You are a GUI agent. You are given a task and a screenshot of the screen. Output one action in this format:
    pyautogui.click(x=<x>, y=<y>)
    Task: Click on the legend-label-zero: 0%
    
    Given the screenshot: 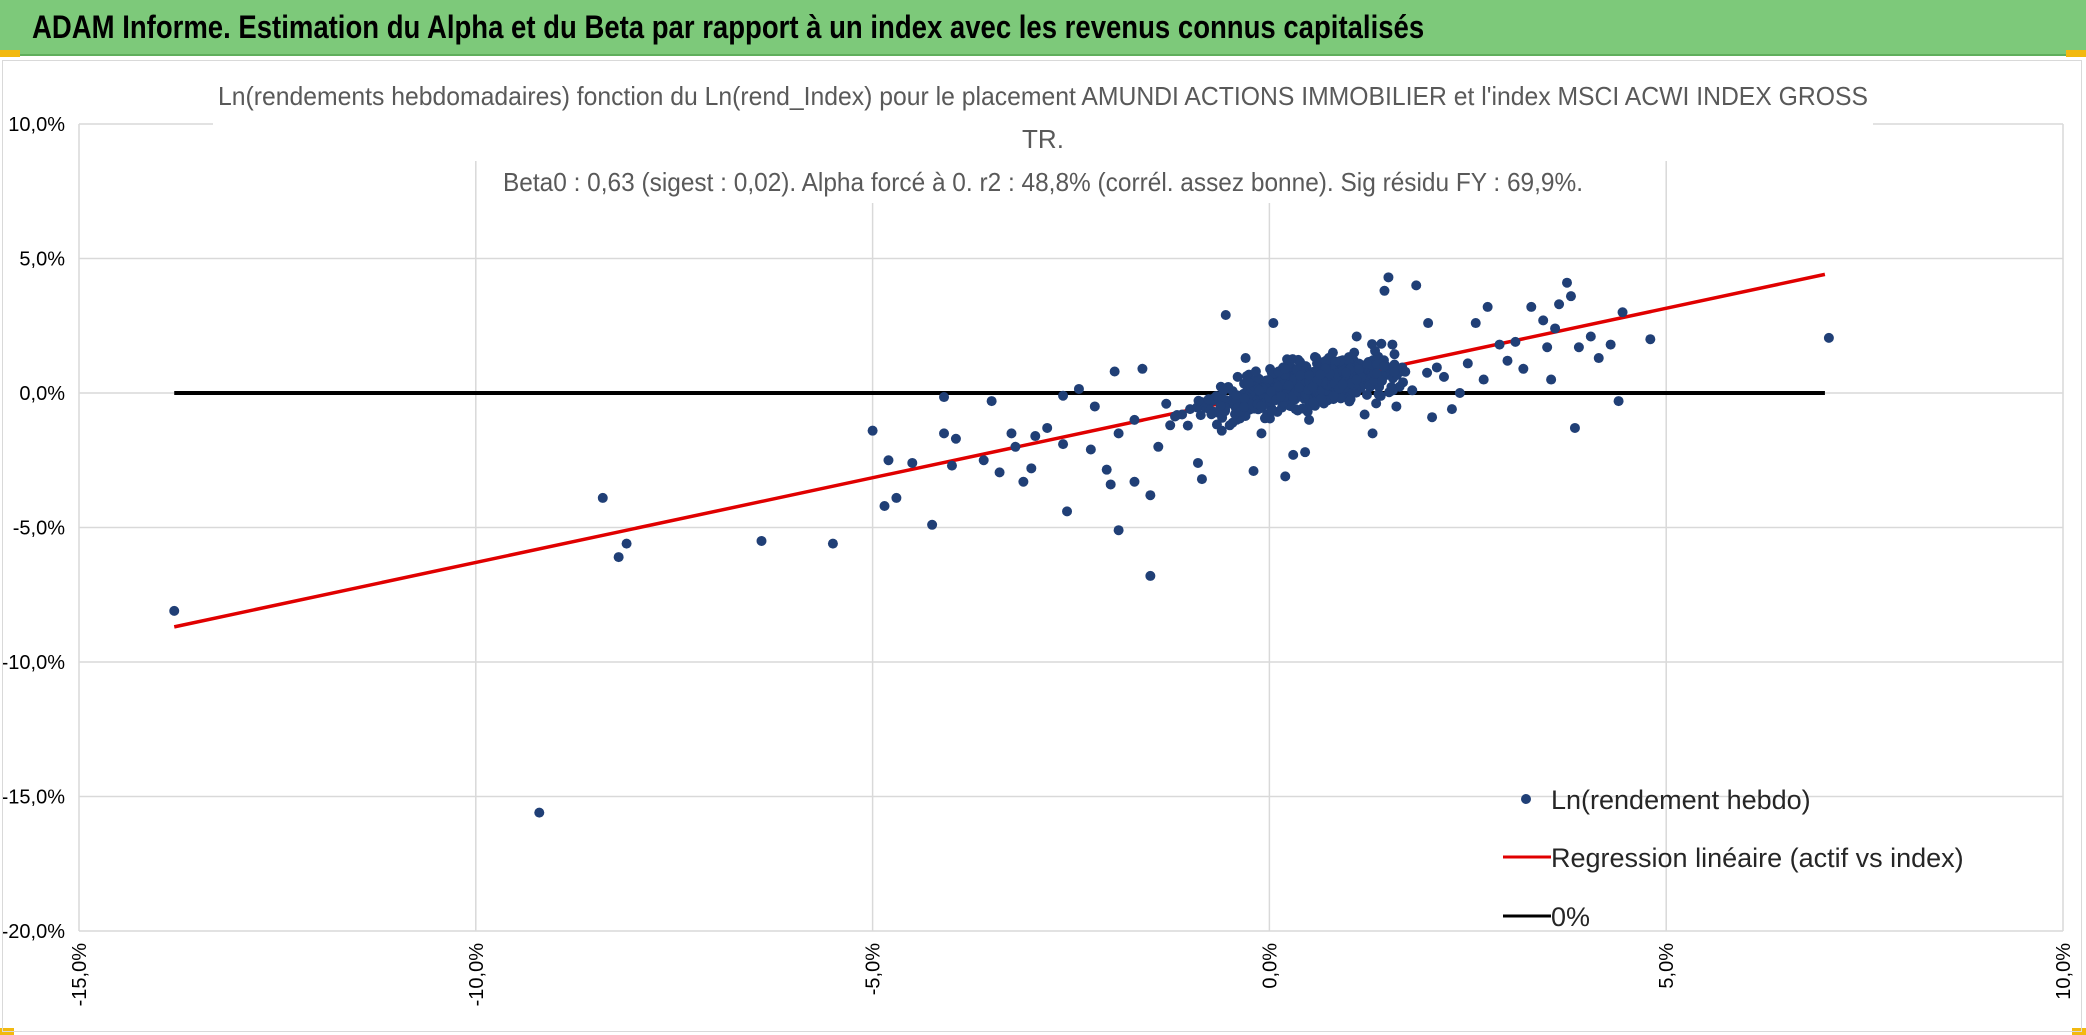 What is the action you would take?
    pyautogui.click(x=1570, y=917)
    